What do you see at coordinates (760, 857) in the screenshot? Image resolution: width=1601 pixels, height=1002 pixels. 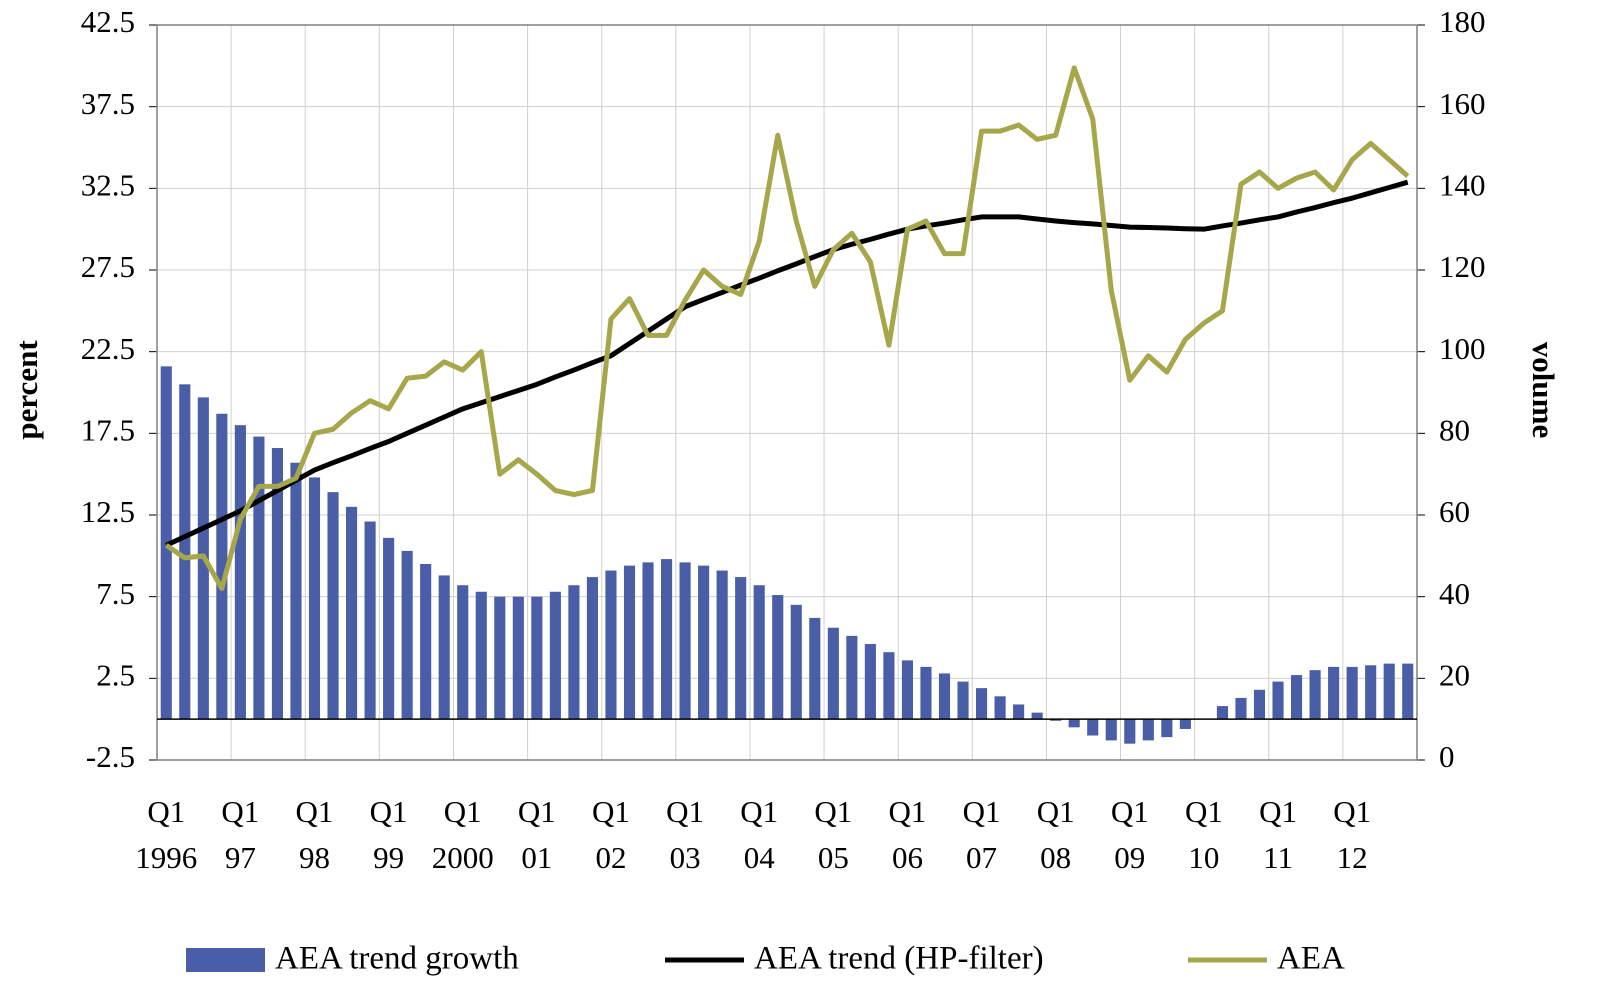 I see `x-tick-label: 04` at bounding box center [760, 857].